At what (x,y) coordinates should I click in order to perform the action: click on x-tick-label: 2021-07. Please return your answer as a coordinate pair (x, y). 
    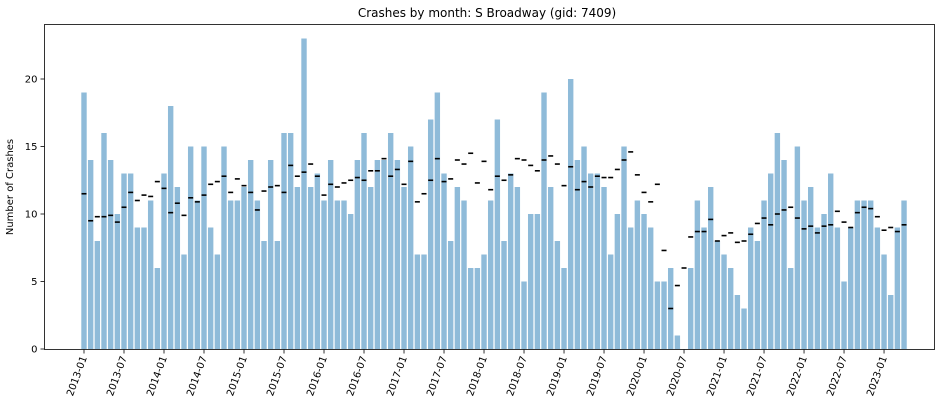
    Looking at the image, I should click on (757, 376).